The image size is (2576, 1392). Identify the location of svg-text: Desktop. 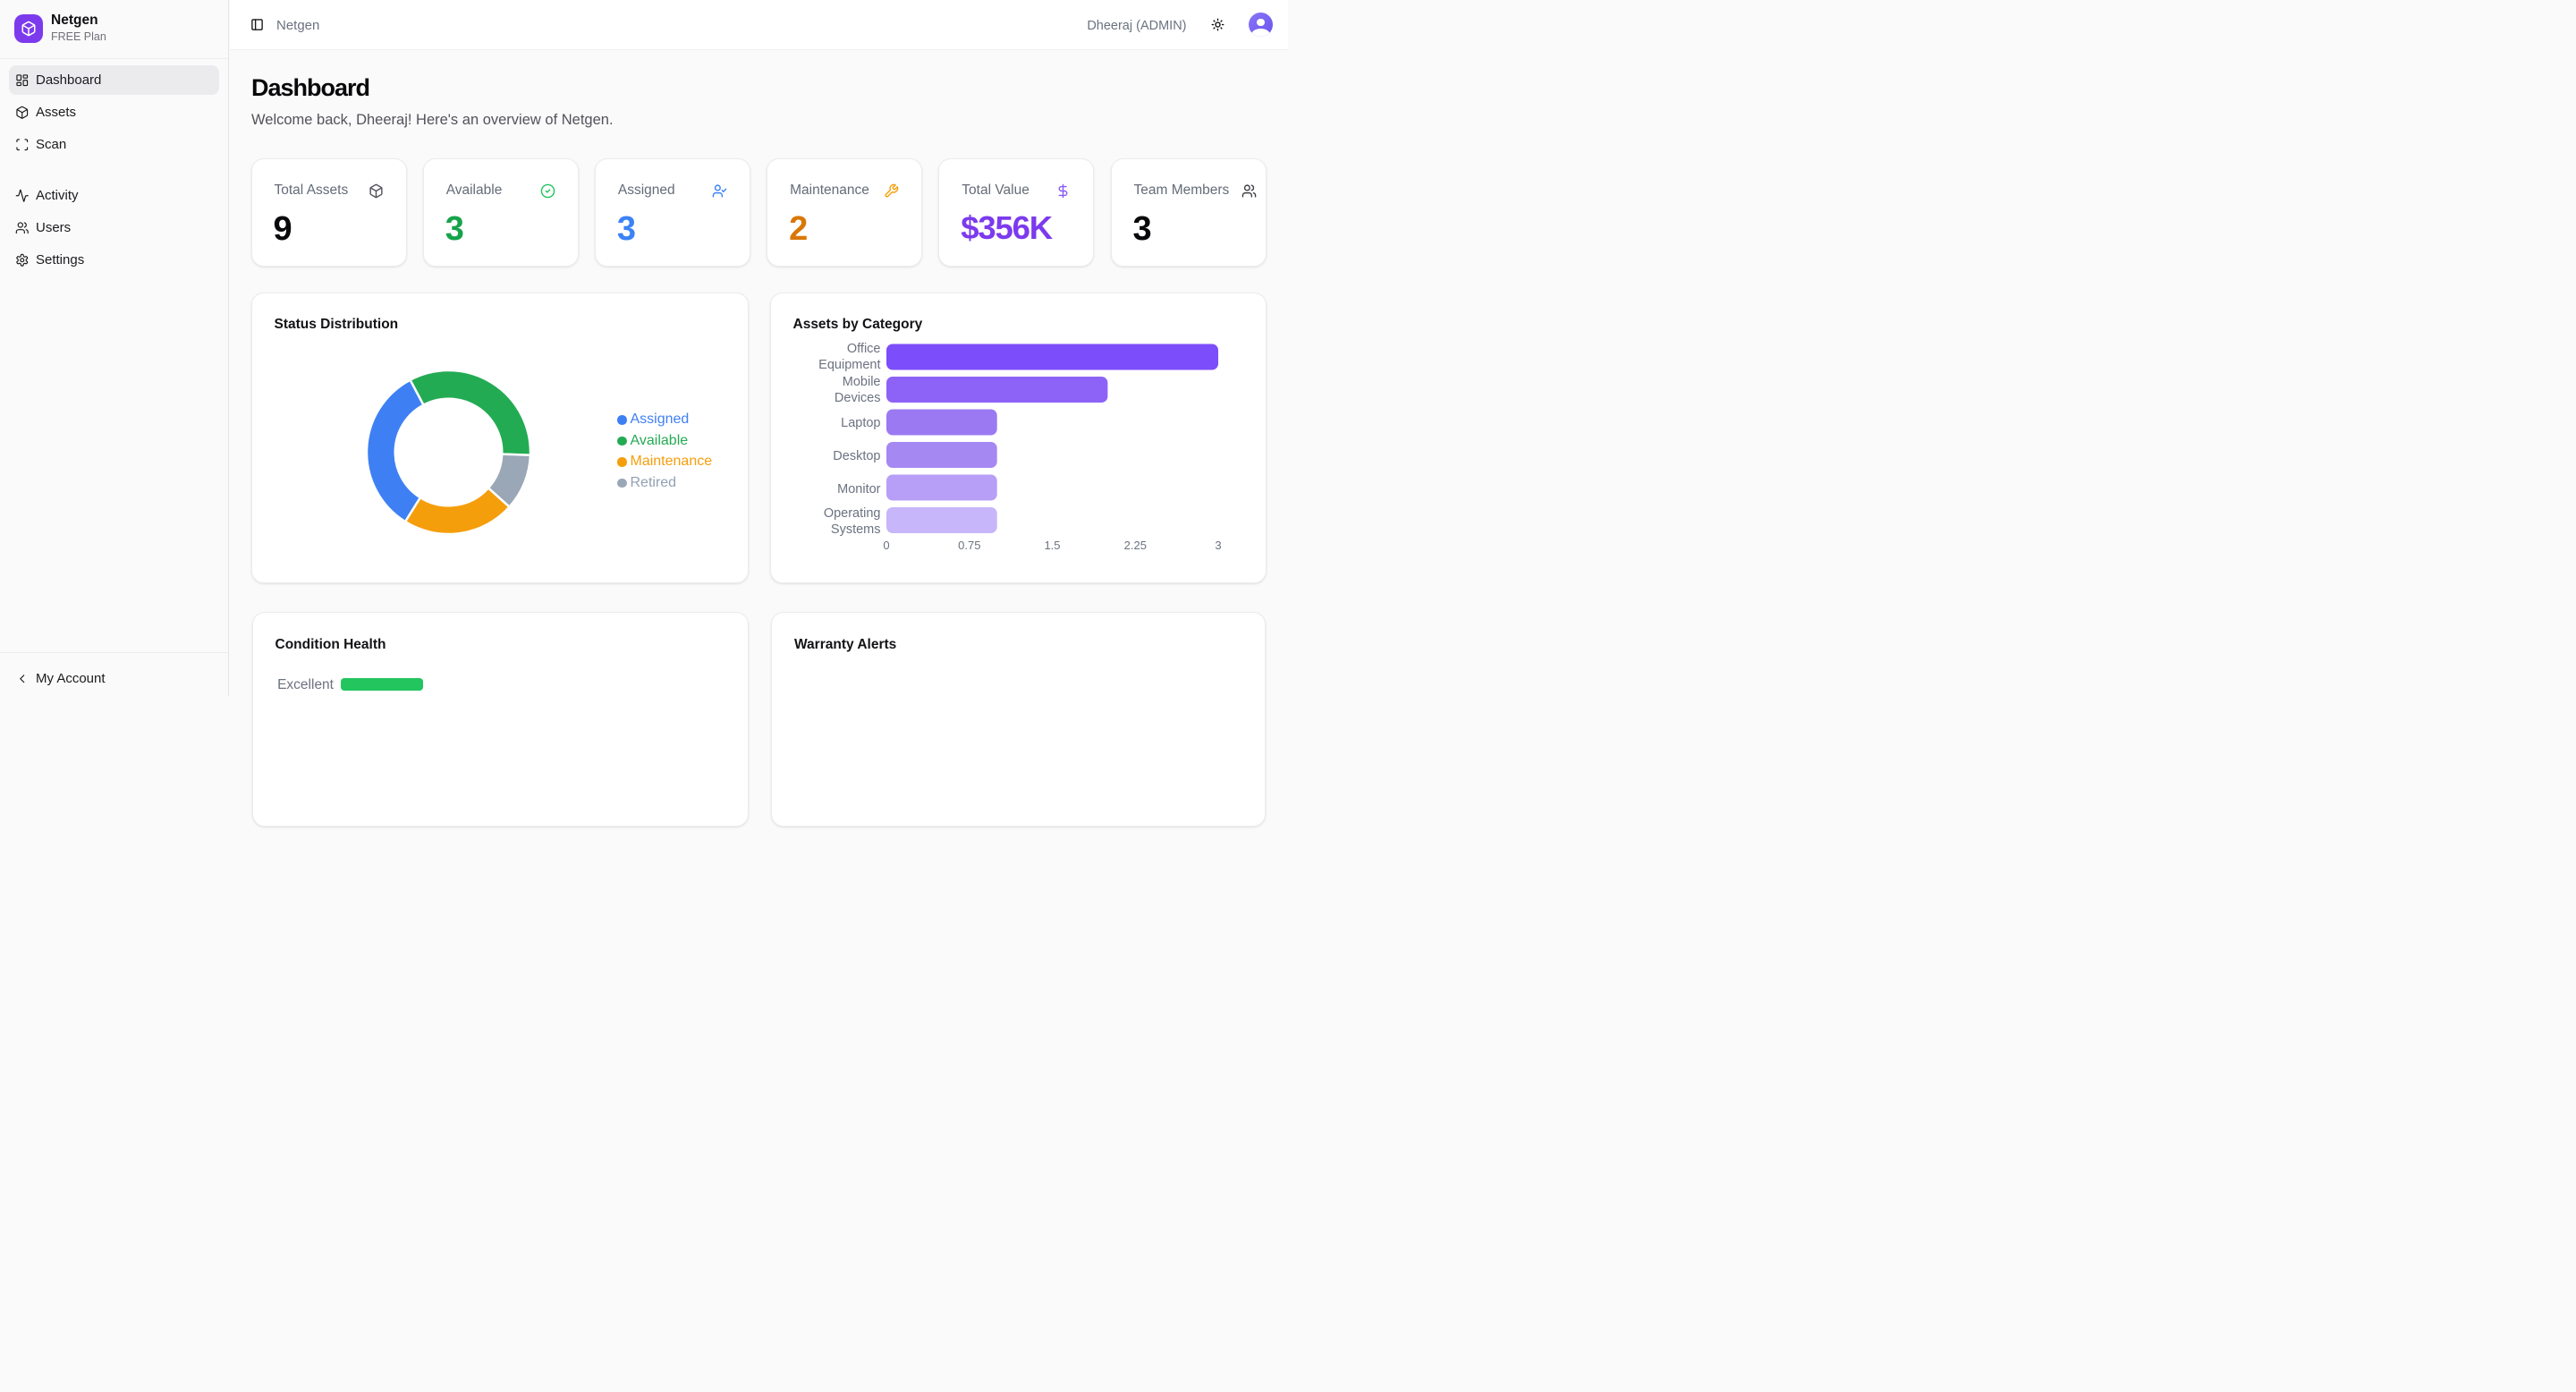
(856, 456).